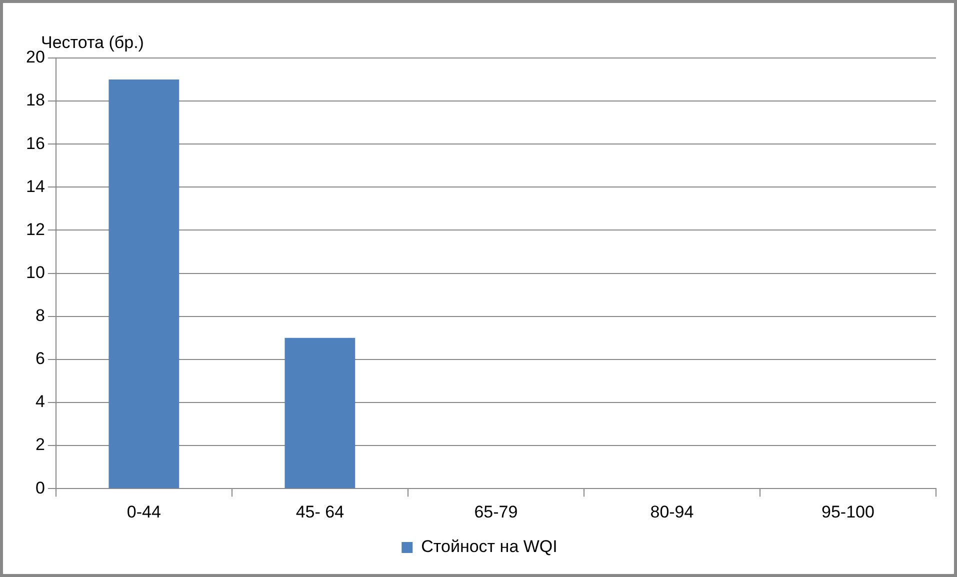 This screenshot has height=577, width=957. Describe the element at coordinates (848, 512) in the screenshot. I see `x-tick-label: 95-100` at that location.